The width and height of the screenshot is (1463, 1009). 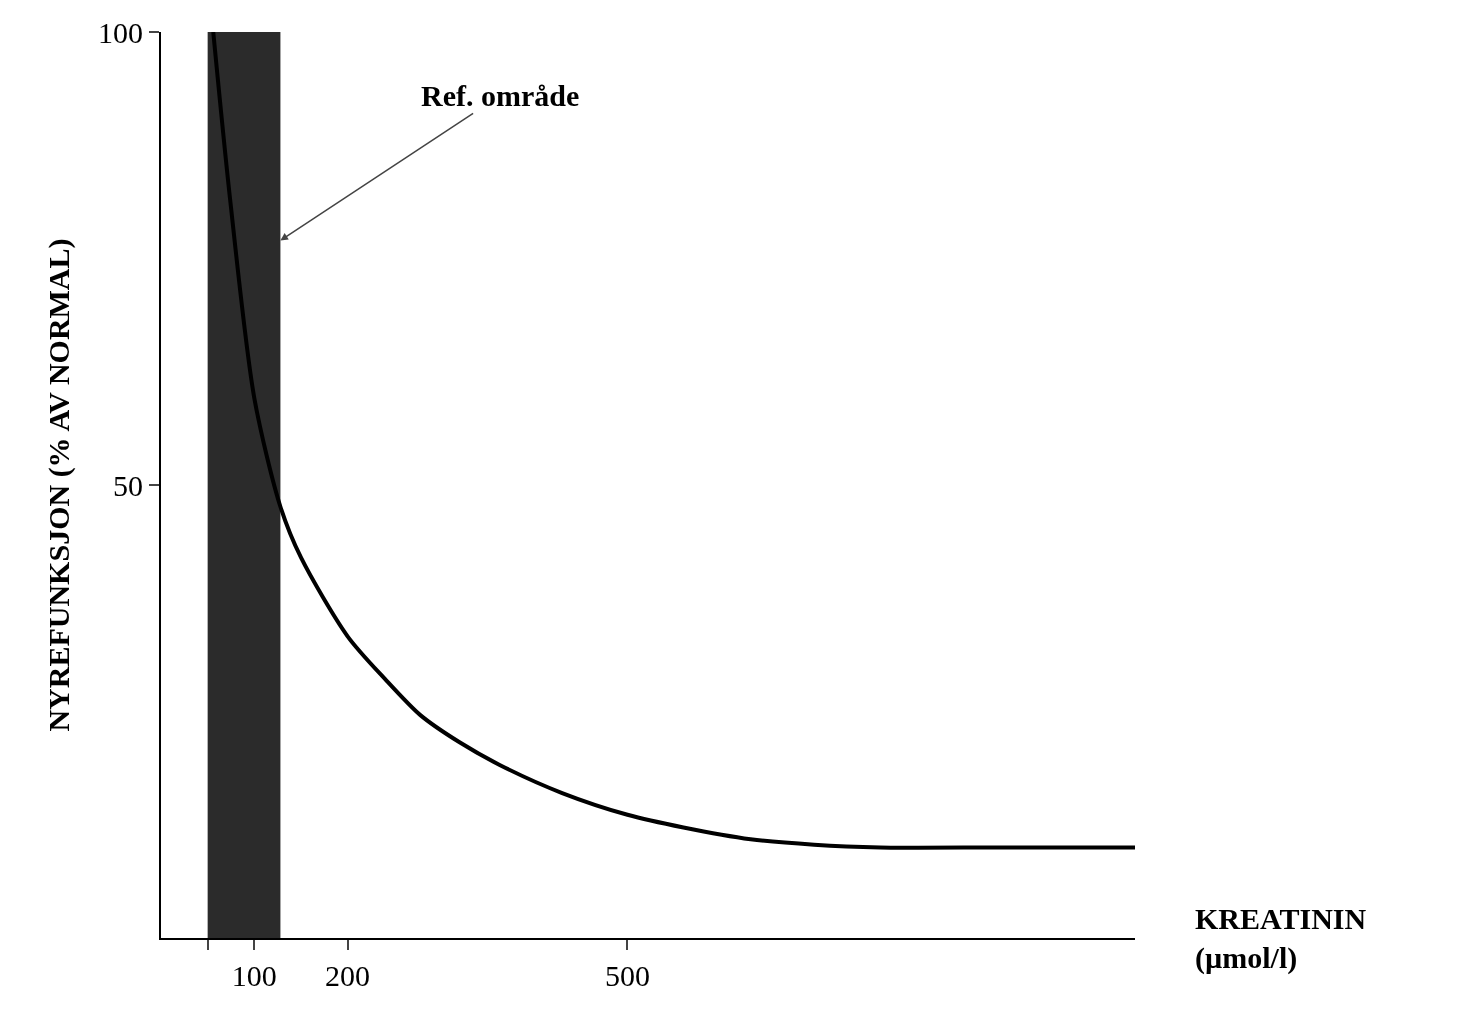 I want to click on x-tick-label: 500, so click(x=627, y=975).